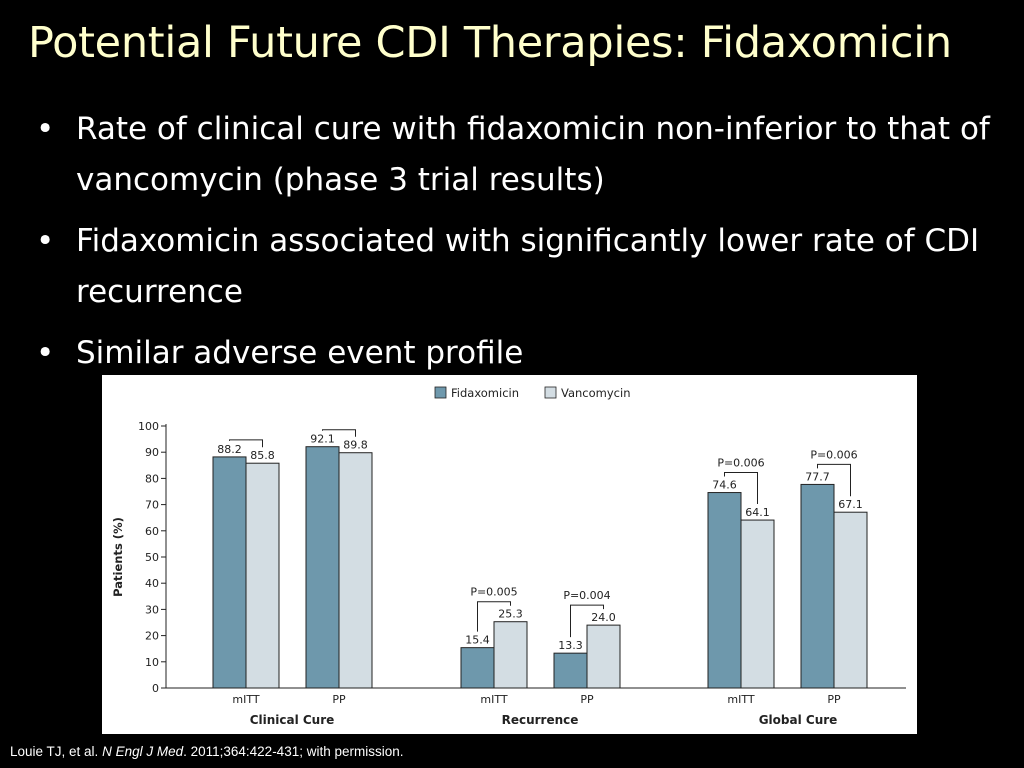 This screenshot has height=768, width=1024. What do you see at coordinates (155, 688) in the screenshot?
I see `y-tick-label: 0` at bounding box center [155, 688].